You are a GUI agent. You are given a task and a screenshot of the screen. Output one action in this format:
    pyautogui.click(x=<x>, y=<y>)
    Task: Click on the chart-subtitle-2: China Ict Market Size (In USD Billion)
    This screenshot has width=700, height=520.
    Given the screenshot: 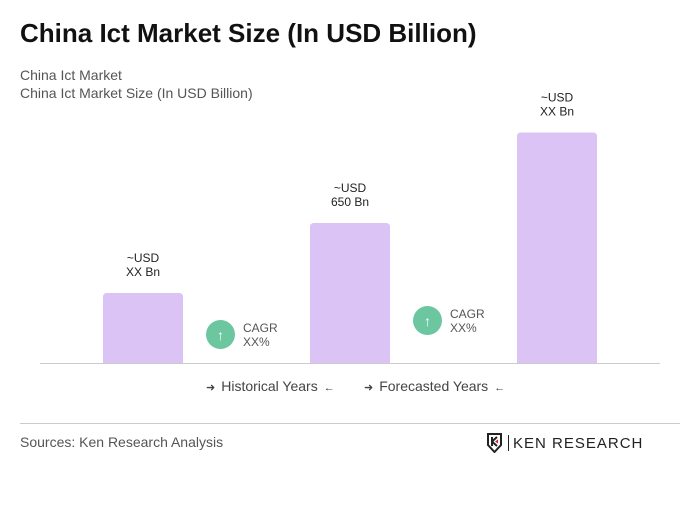 What is the action you would take?
    pyautogui.click(x=136, y=93)
    